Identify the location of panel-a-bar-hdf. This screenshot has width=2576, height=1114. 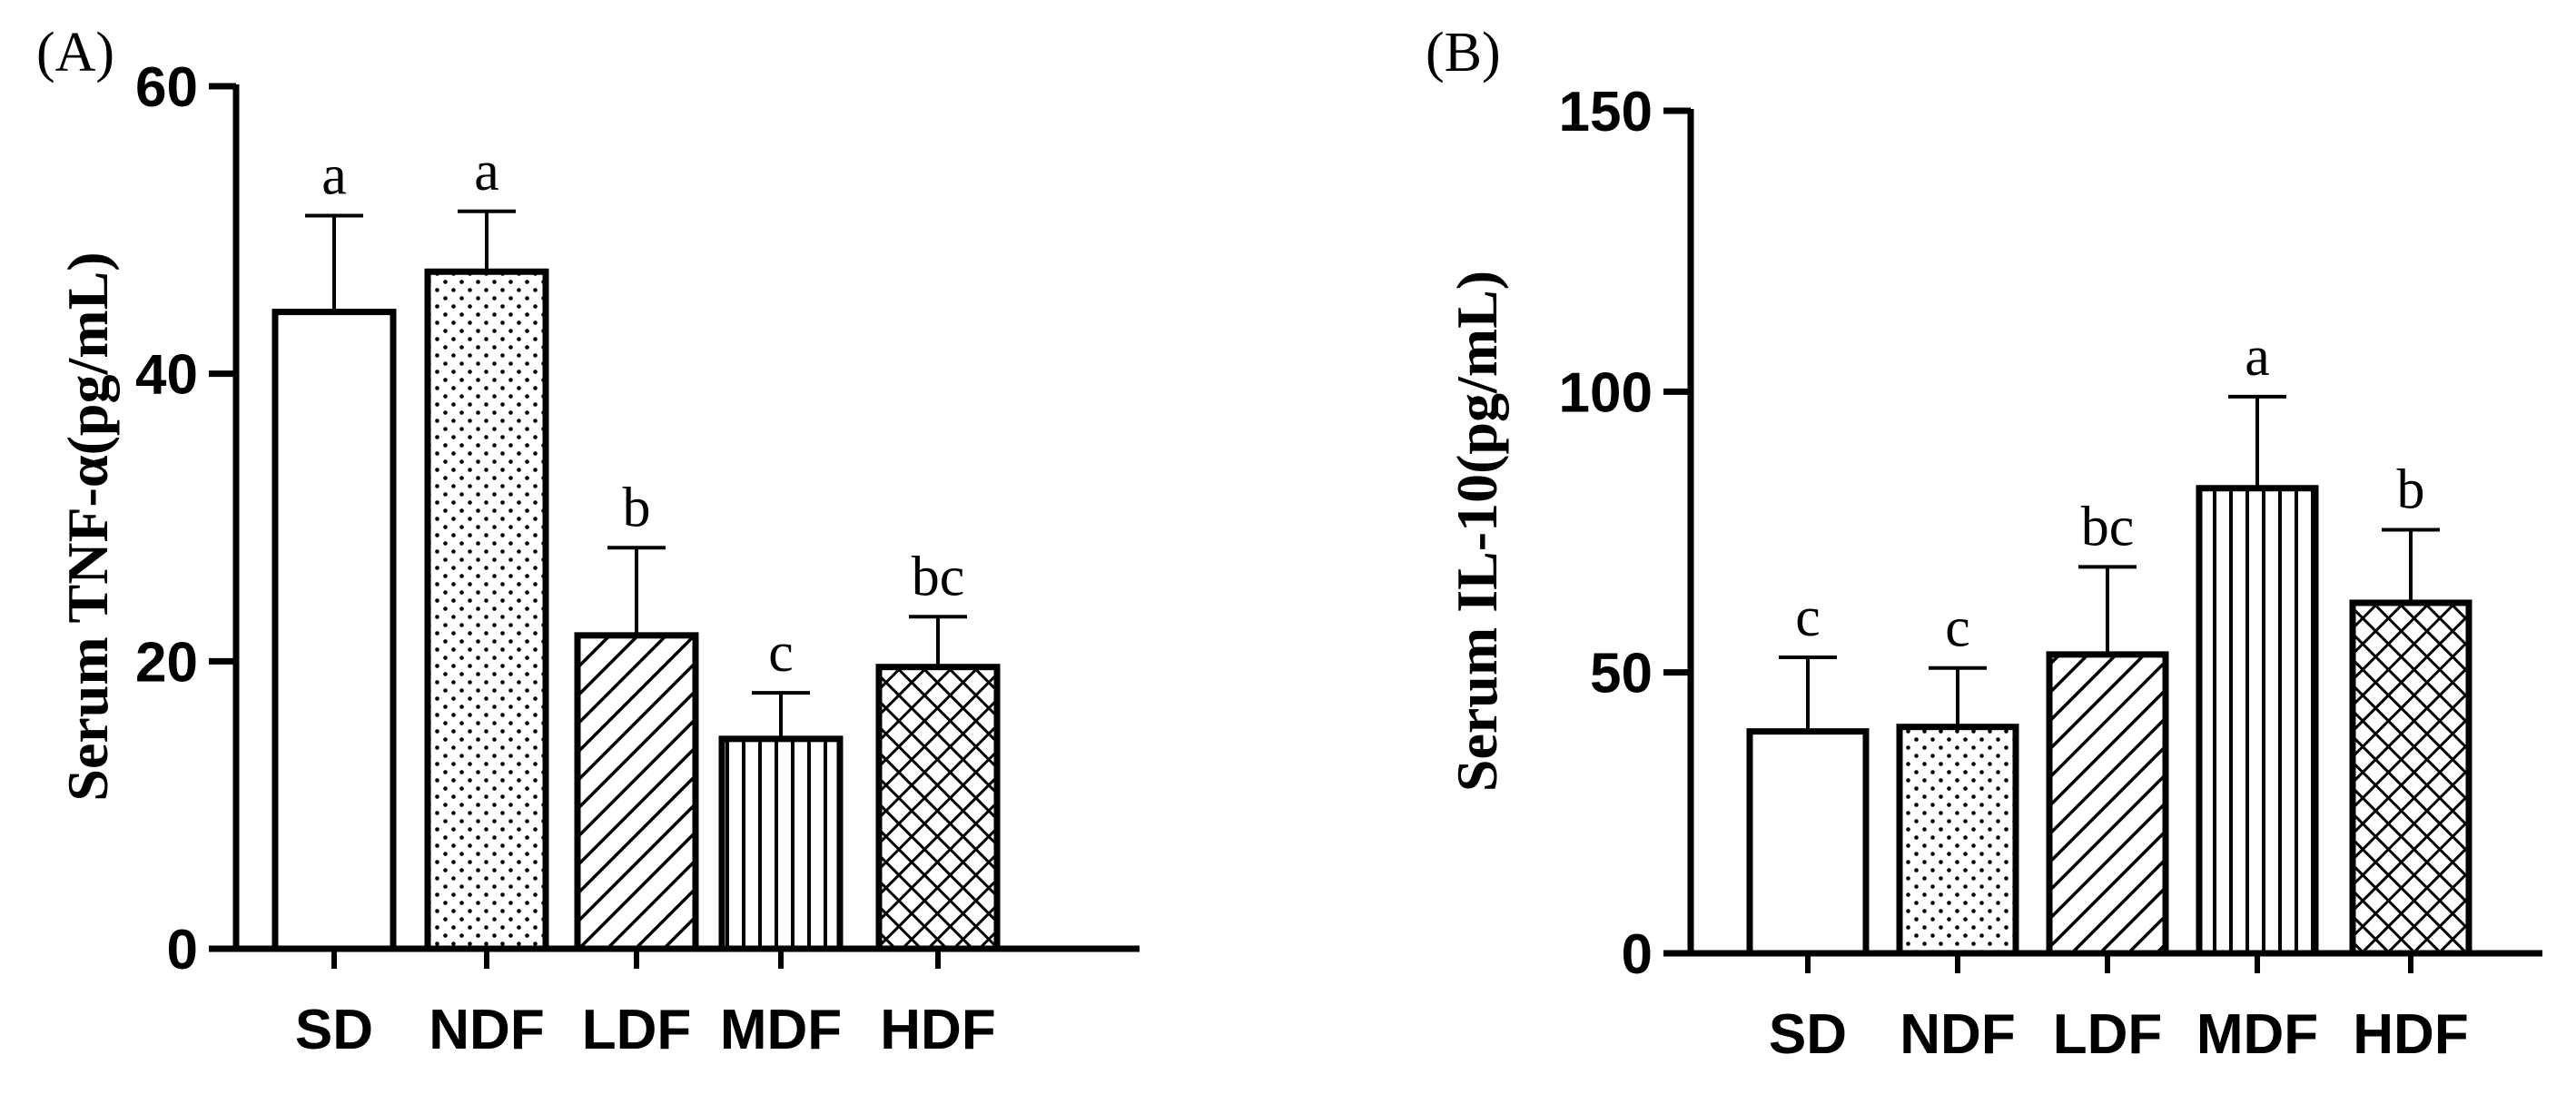
(938, 808).